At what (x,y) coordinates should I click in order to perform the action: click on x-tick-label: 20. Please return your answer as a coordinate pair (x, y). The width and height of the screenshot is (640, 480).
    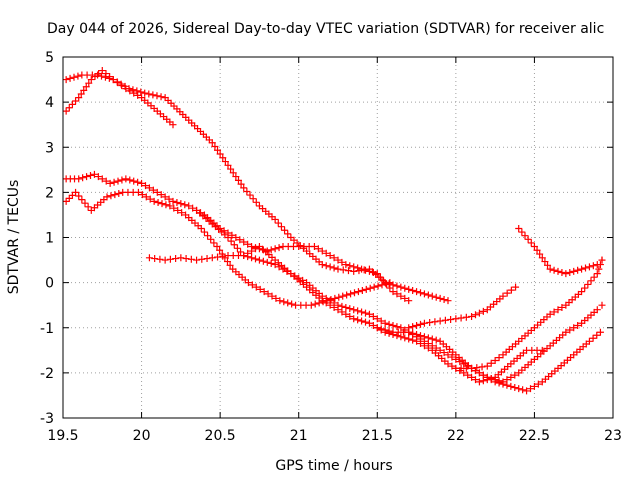
    Looking at the image, I should click on (142, 436).